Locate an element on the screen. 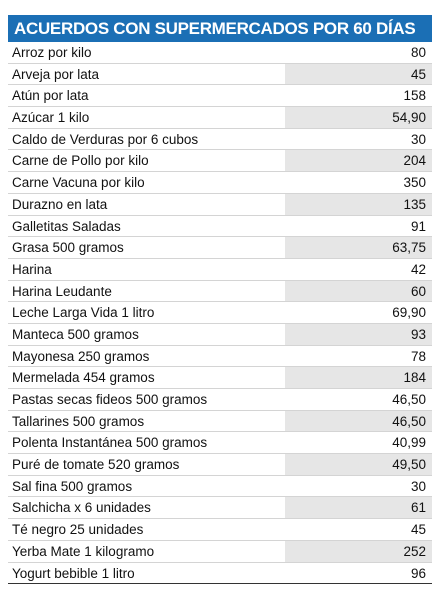  product-name: Arveja por lata is located at coordinates (56, 74).